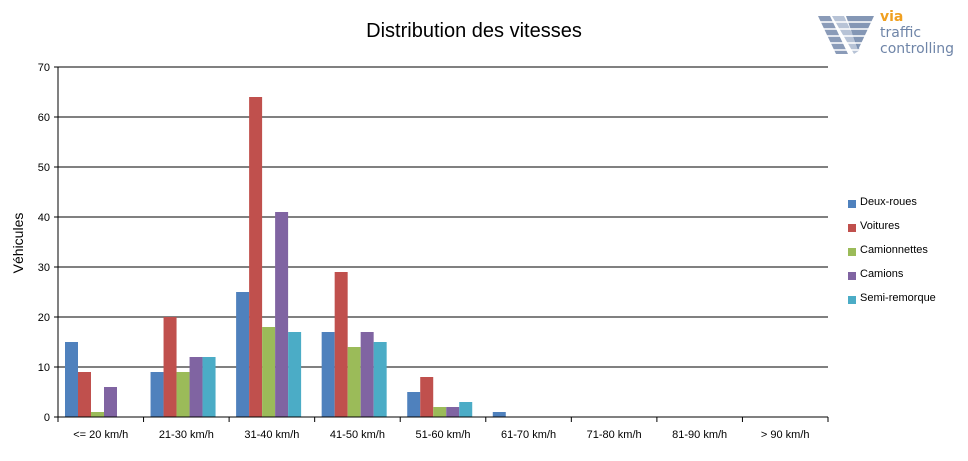 The image size is (968, 461). What do you see at coordinates (44, 268) in the screenshot?
I see `y-tick-label: 30` at bounding box center [44, 268].